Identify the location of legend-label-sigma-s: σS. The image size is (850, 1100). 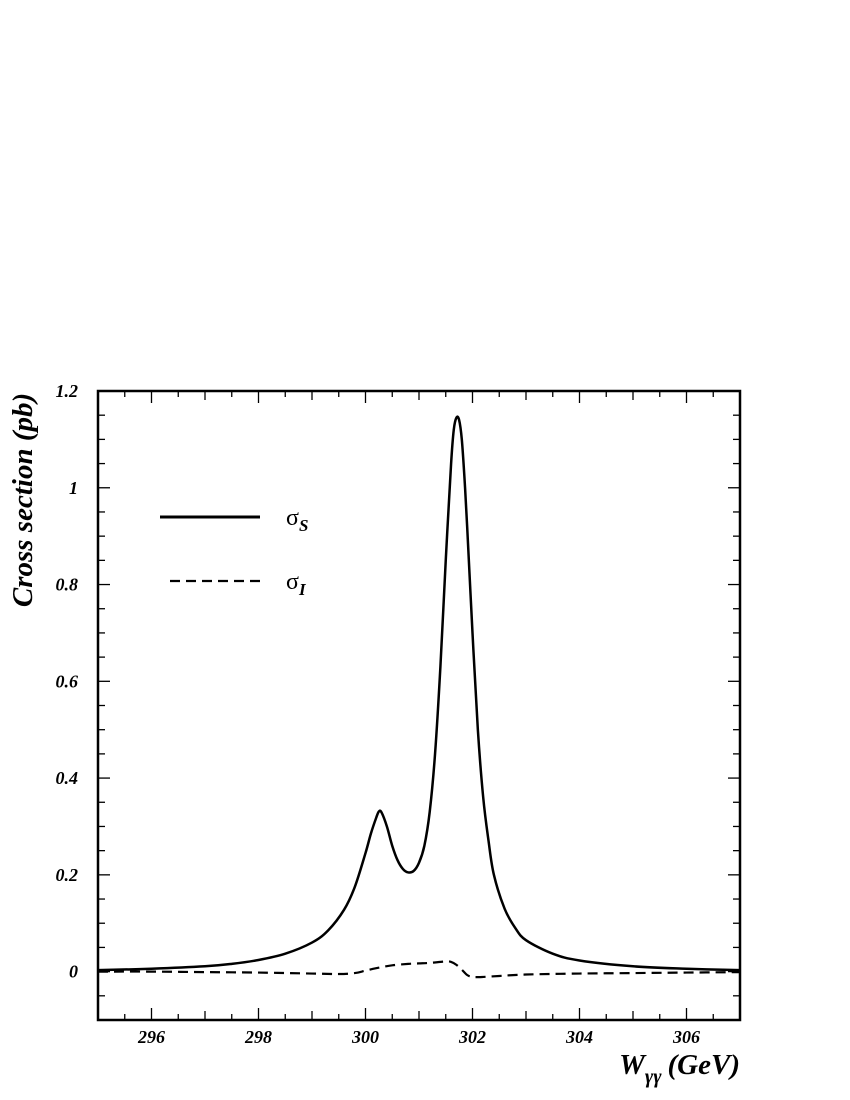
(297, 520).